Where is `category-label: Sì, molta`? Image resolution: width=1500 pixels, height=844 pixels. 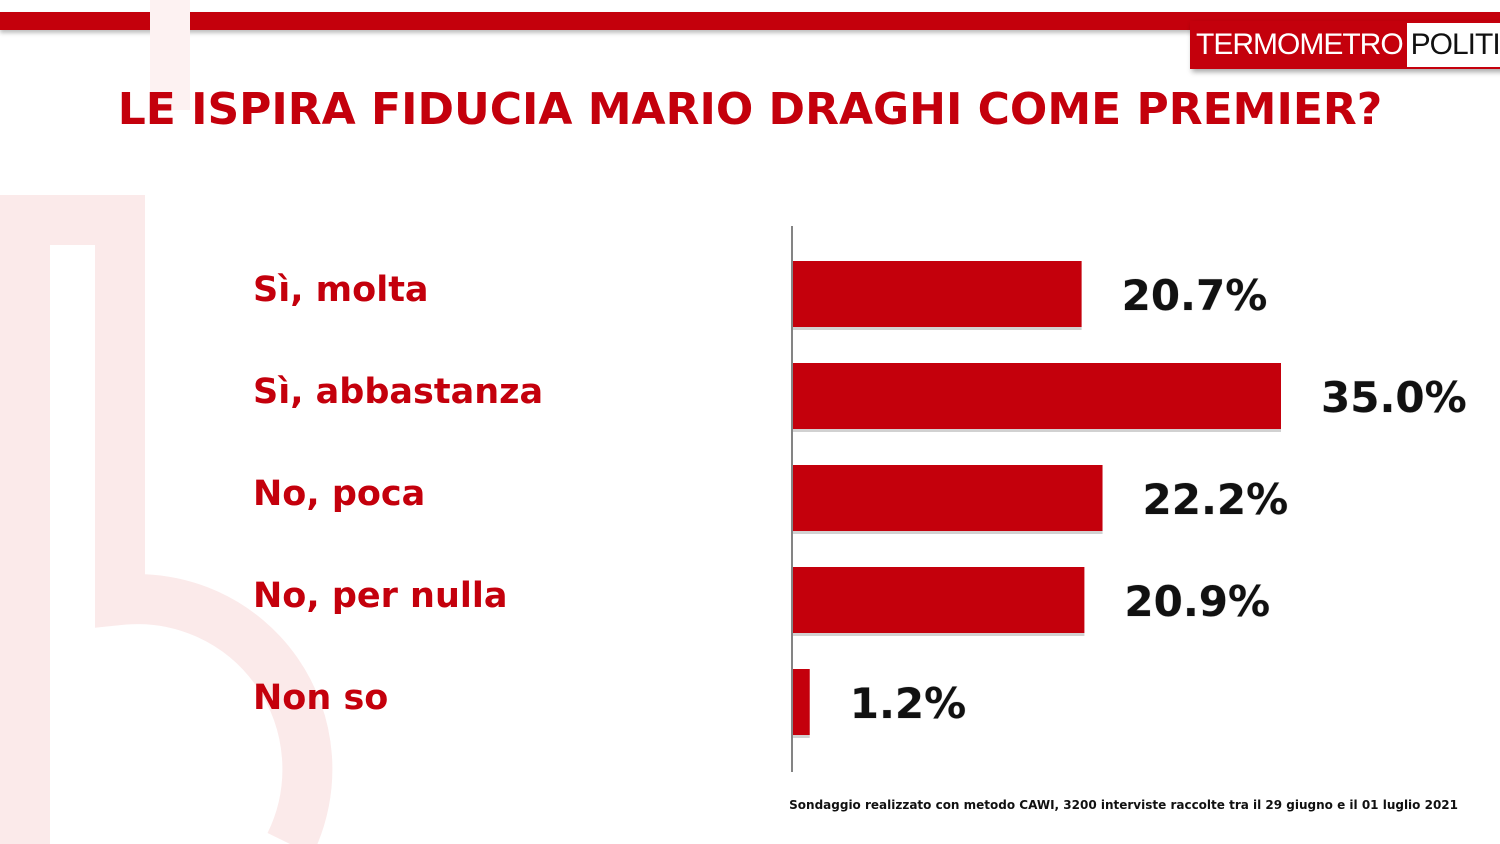 category-label: Sì, molta is located at coordinates (341, 290).